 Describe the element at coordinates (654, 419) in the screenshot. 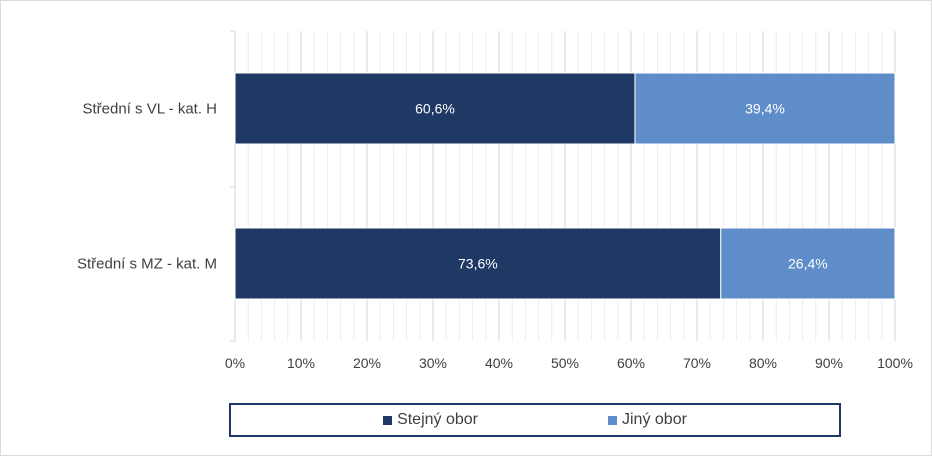

I see `legend-label-1: Jiný obor` at that location.